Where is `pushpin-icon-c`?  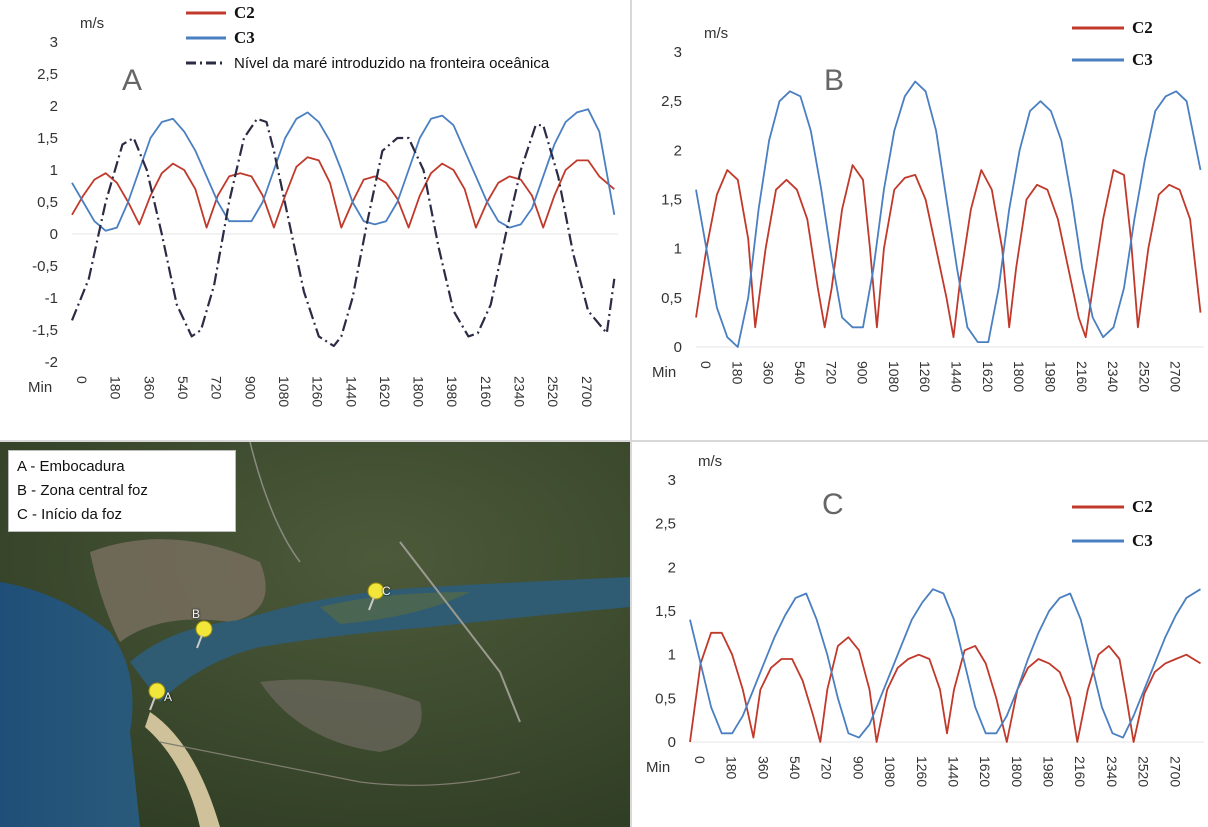
pushpin-icon-c is located at coordinates (376, 599).